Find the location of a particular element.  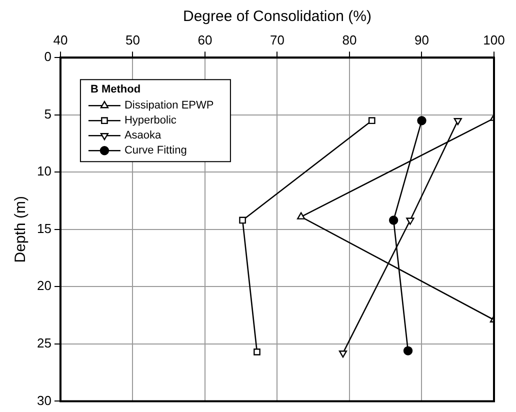

x-tick-label: 40 is located at coordinates (60, 40).